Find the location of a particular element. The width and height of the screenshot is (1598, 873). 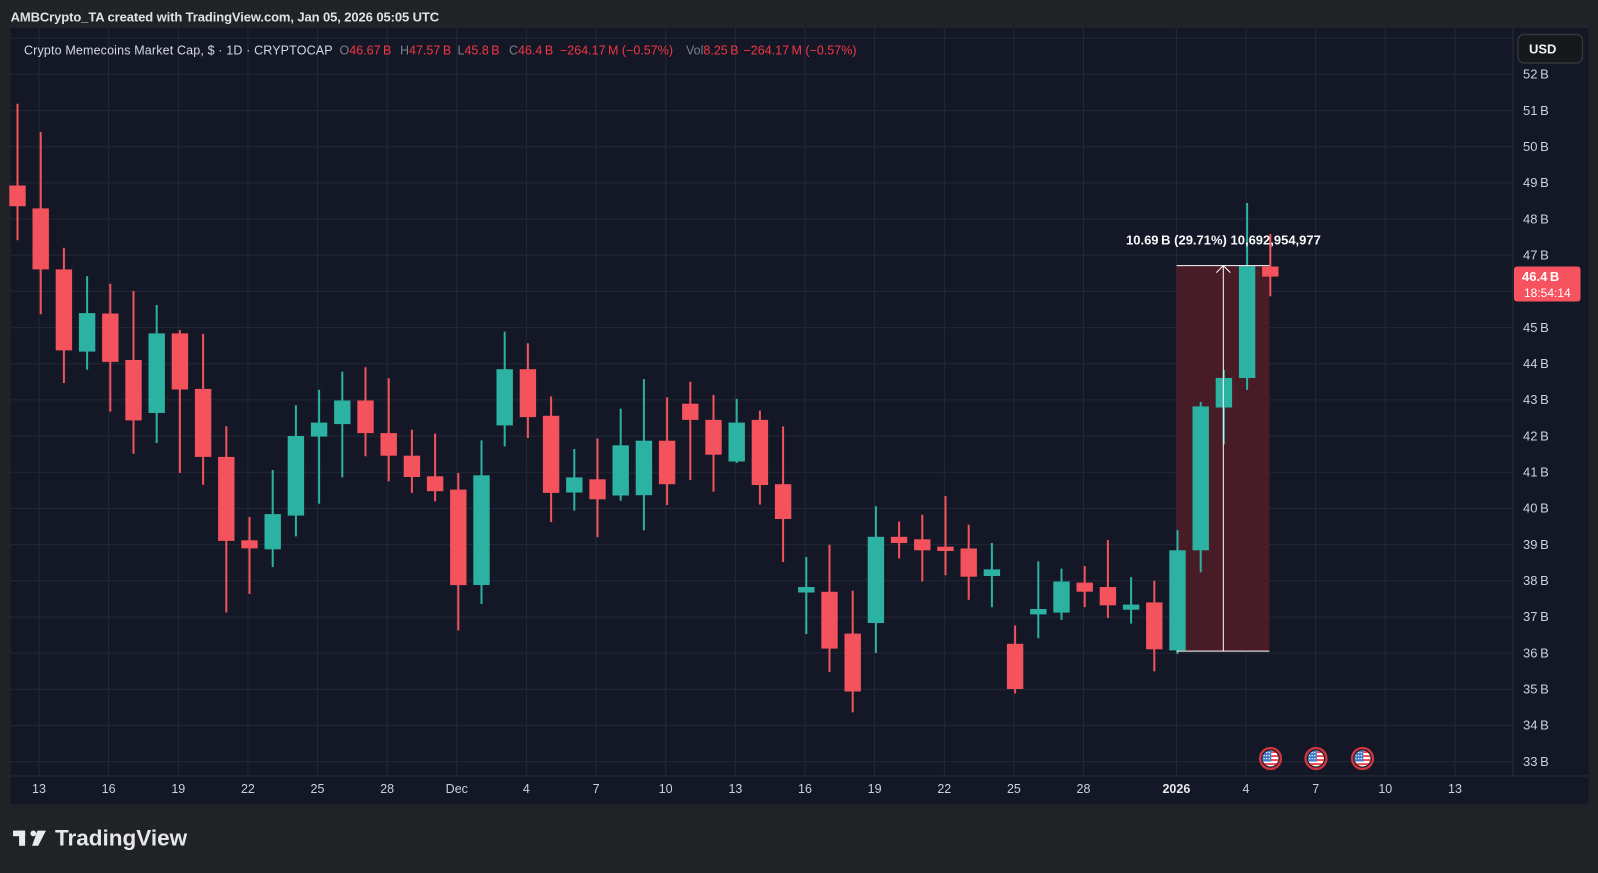

svg-text: 33 B is located at coordinates (1536, 761).